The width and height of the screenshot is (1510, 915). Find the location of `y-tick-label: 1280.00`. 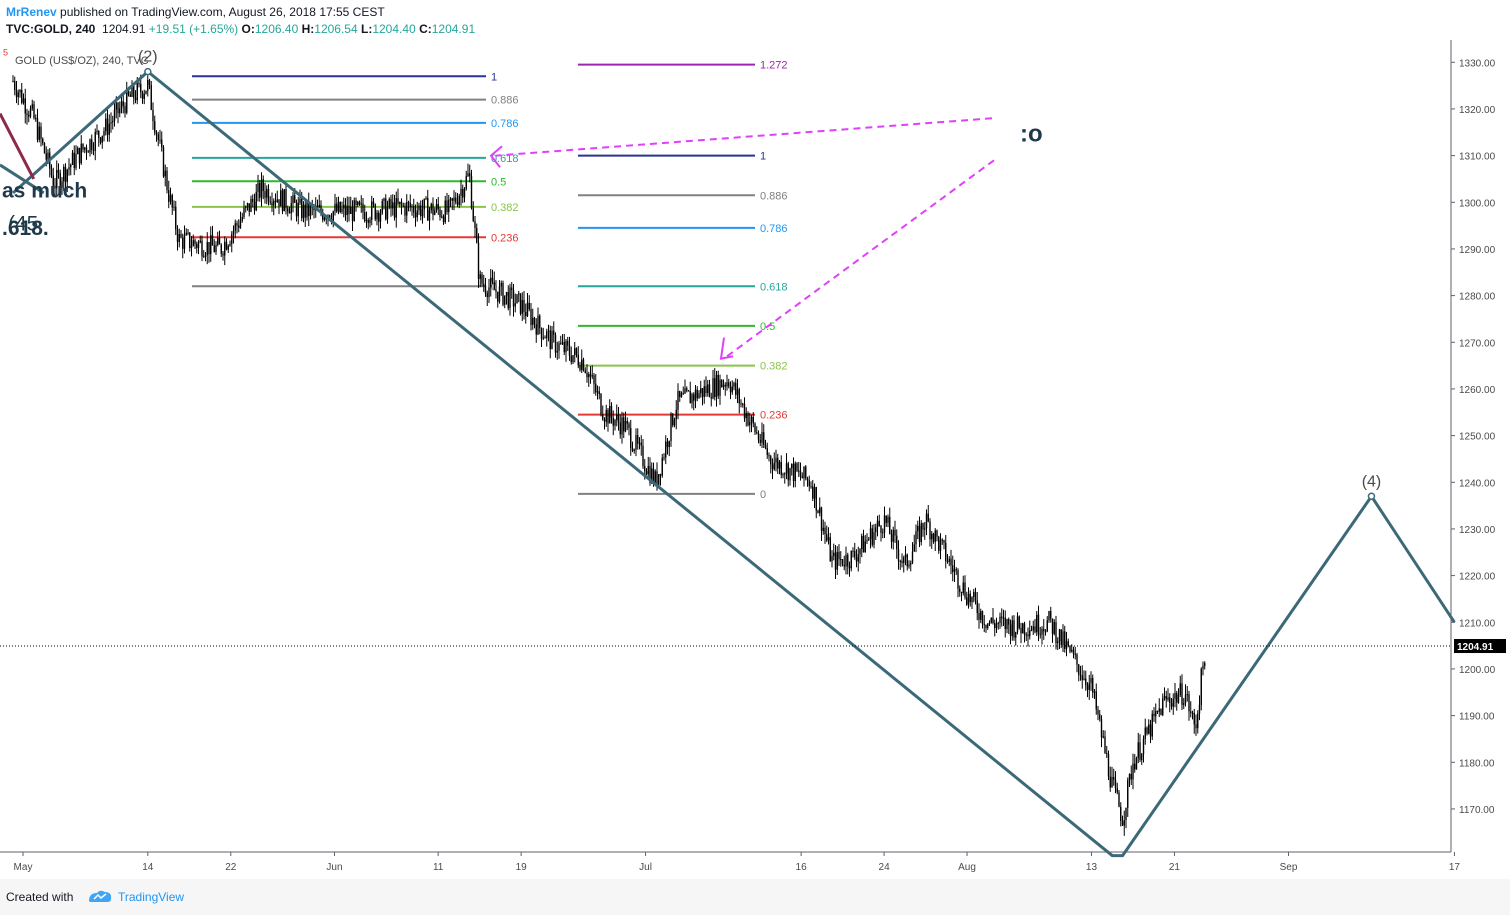

y-tick-label: 1280.00 is located at coordinates (1477, 297).